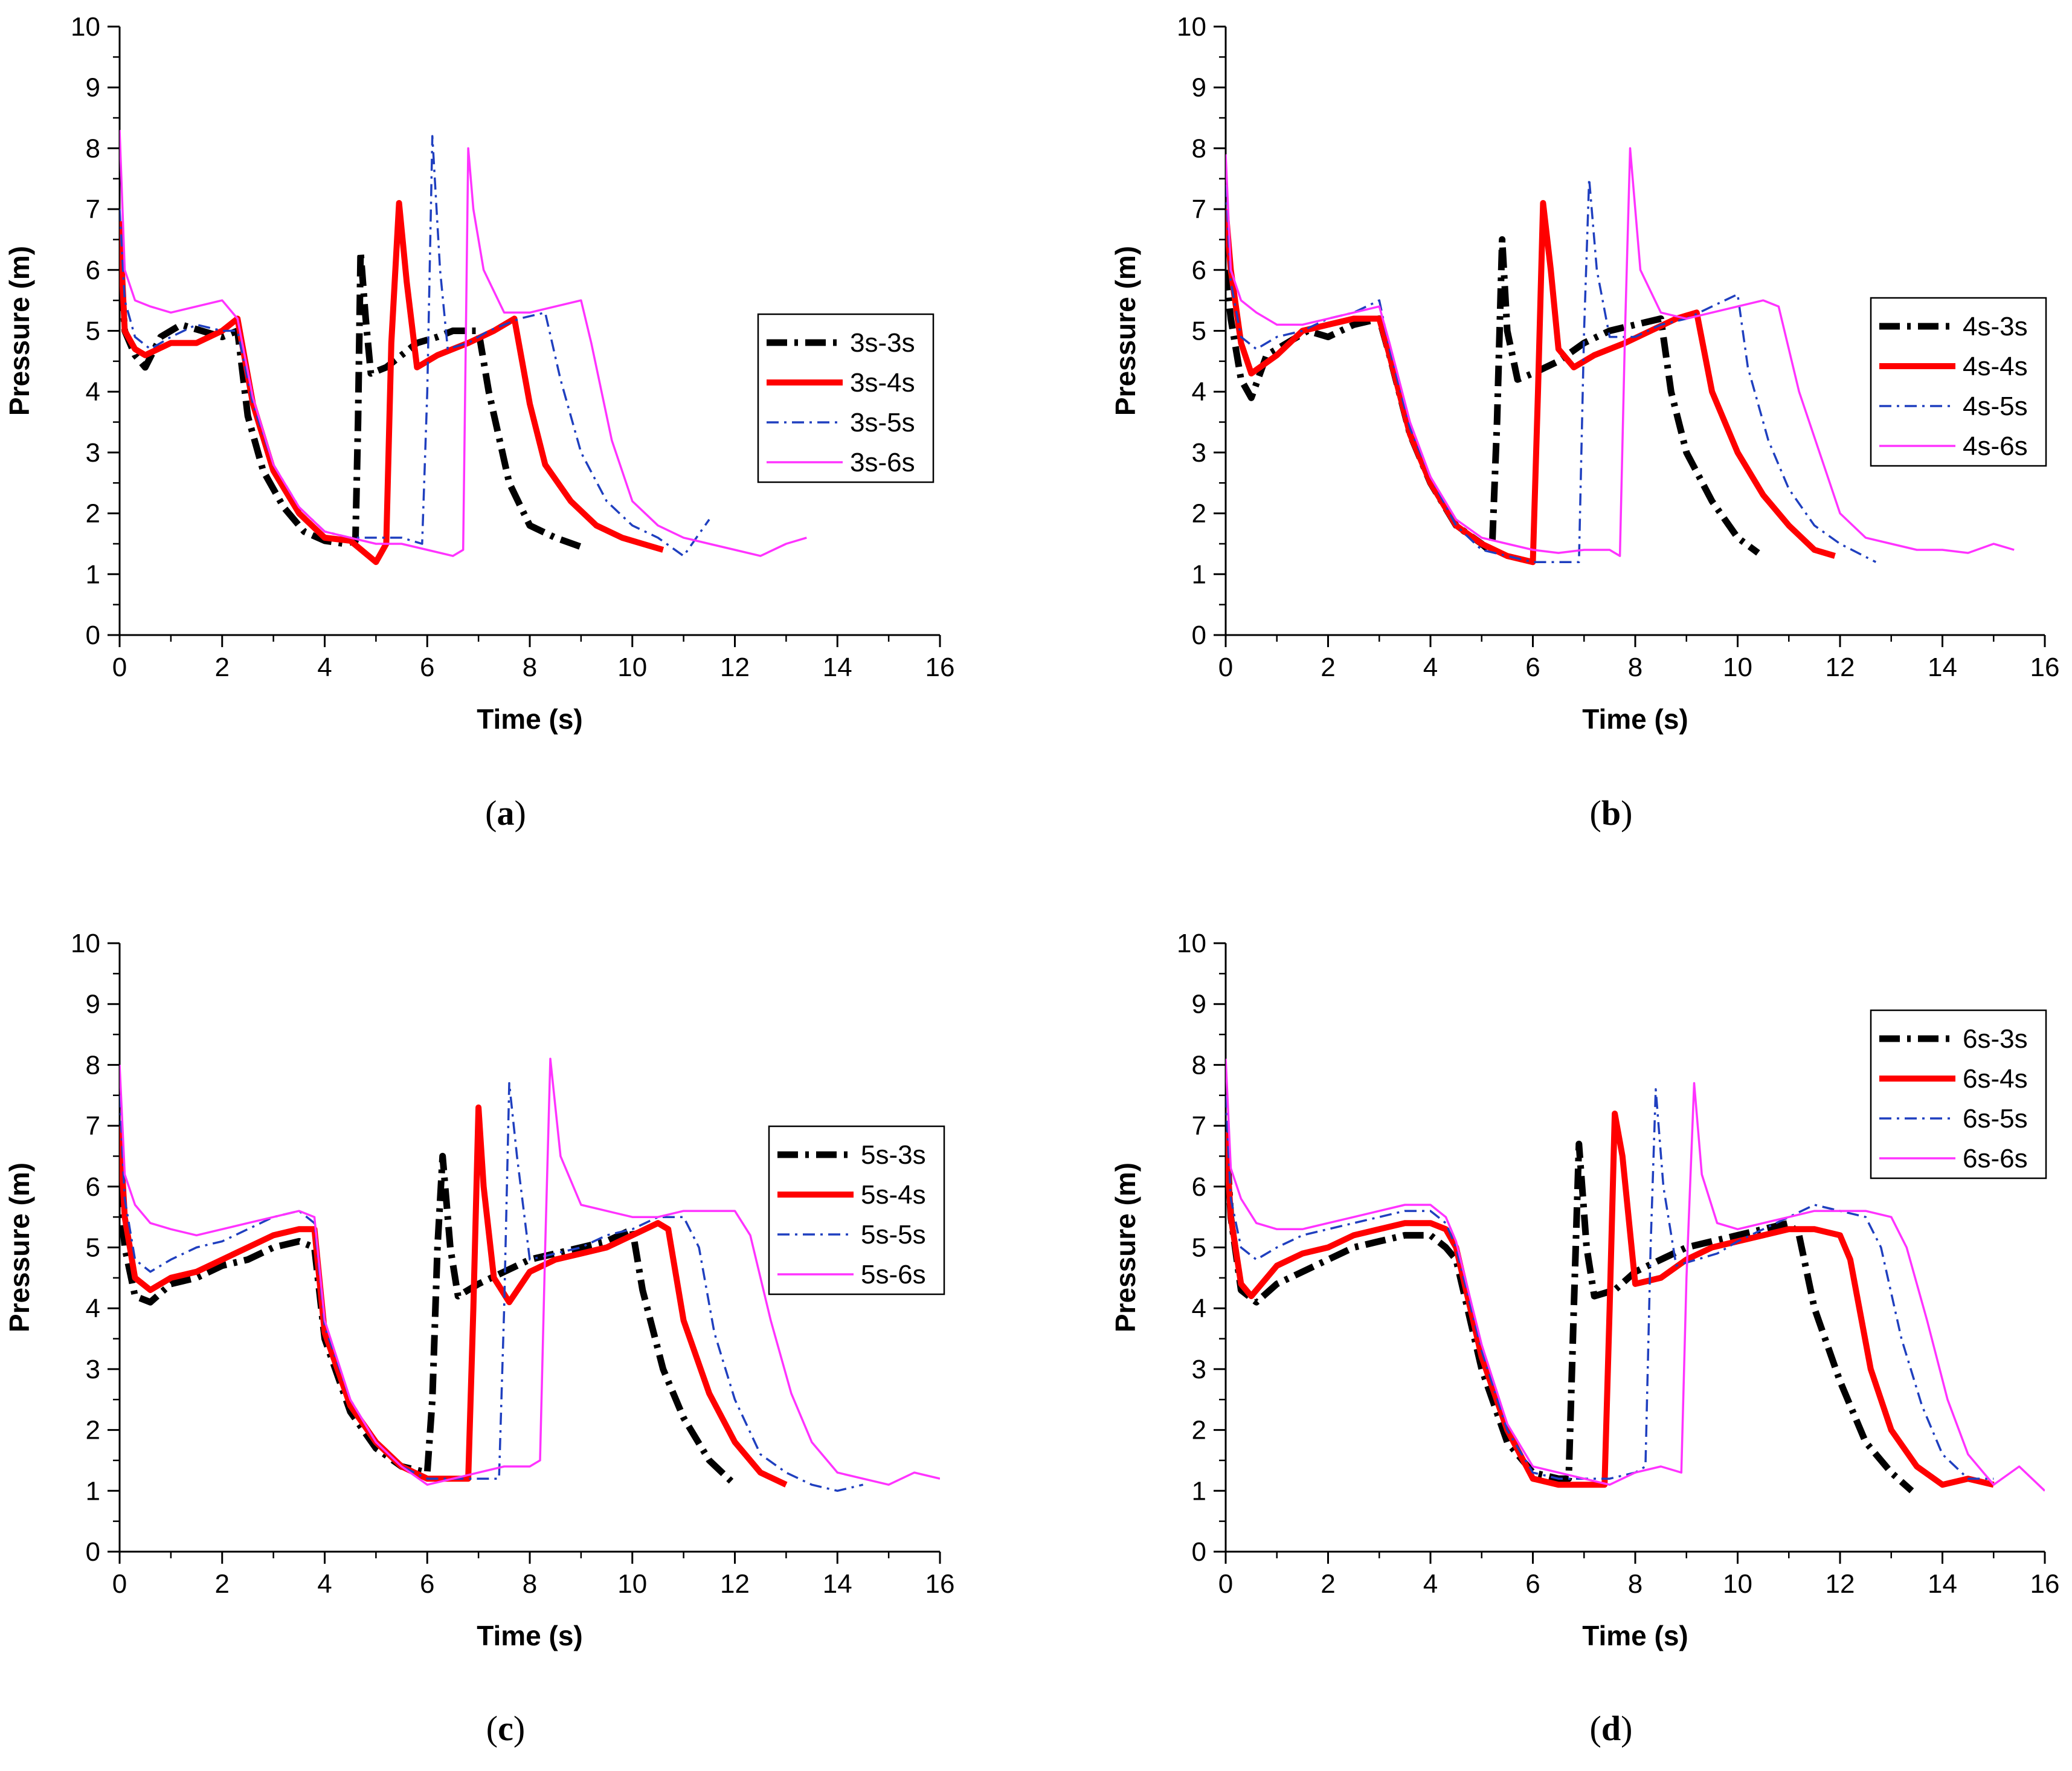 Image resolution: width=2072 pixels, height=1771 pixels. What do you see at coordinates (1611, 813) in the screenshot?
I see `caption-letter: b` at bounding box center [1611, 813].